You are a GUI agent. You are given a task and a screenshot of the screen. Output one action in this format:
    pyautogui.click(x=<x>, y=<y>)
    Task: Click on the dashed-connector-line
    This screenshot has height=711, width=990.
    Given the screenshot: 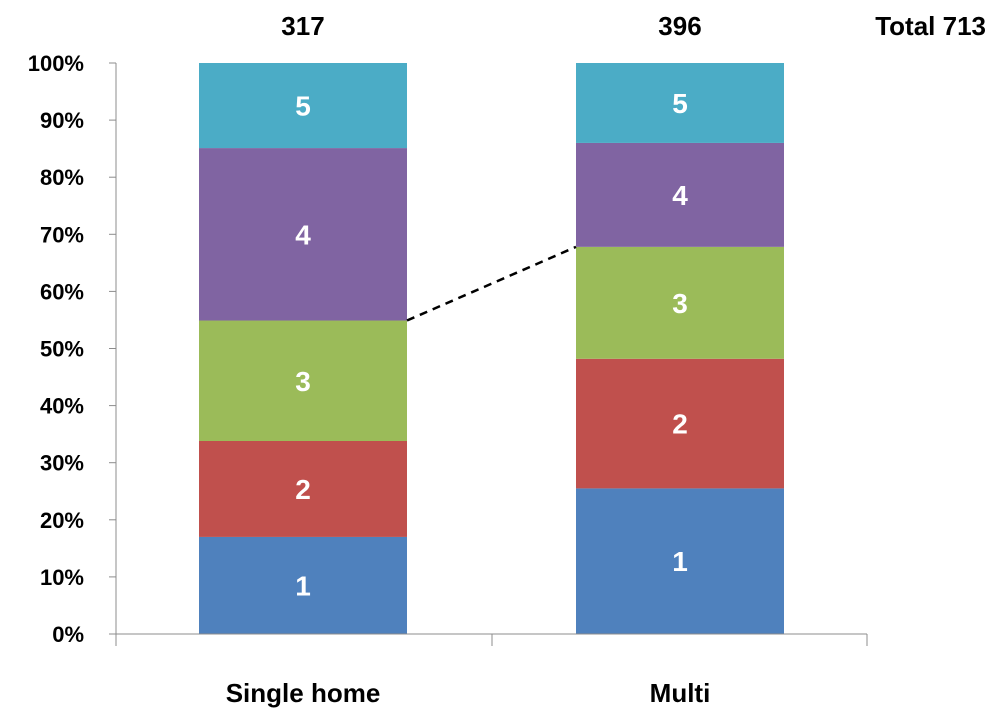 What is the action you would take?
    pyautogui.click(x=491, y=283)
    